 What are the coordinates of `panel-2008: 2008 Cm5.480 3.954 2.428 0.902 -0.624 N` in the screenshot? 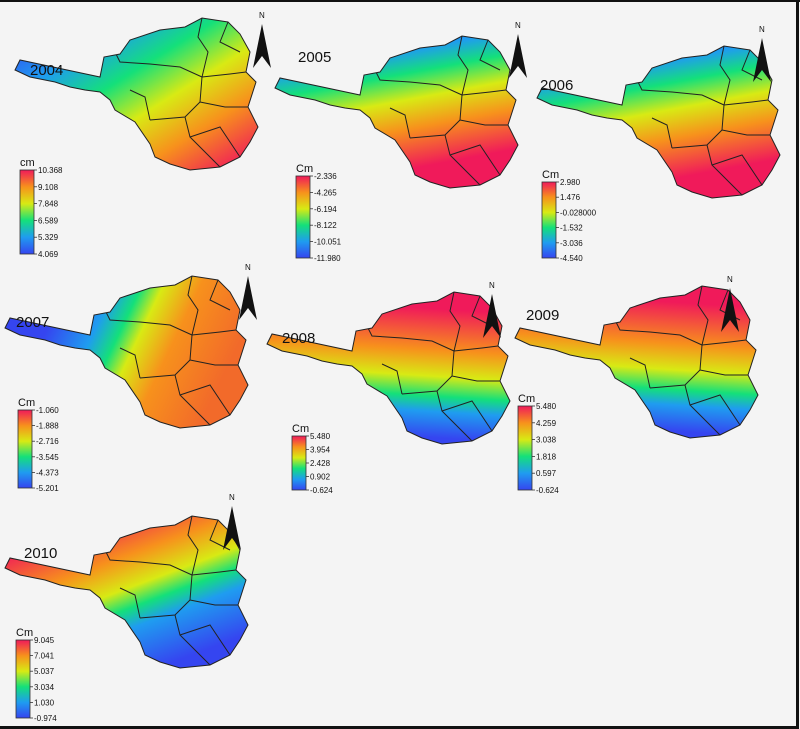 It's located at (388, 388).